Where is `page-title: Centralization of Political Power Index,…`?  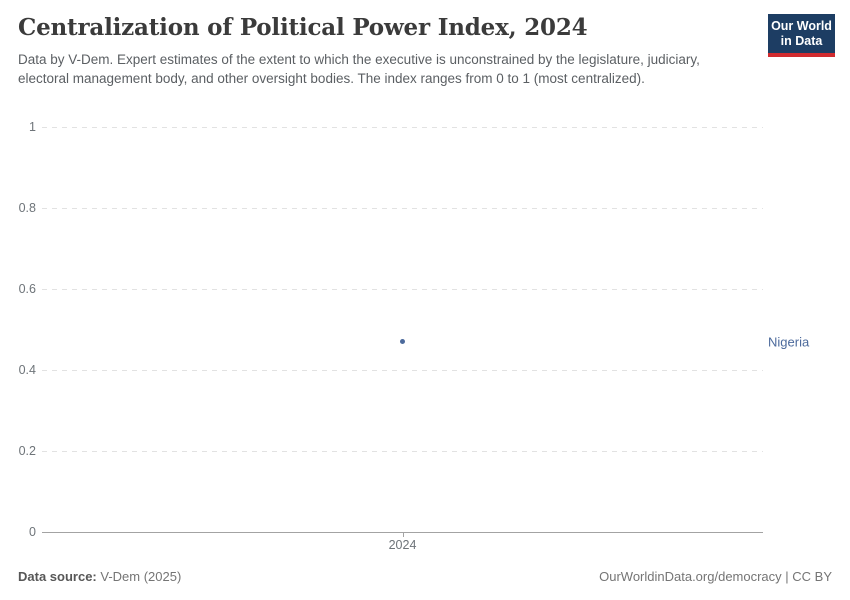
page-title: Centralization of Political Power Index,… is located at coordinates (303, 27).